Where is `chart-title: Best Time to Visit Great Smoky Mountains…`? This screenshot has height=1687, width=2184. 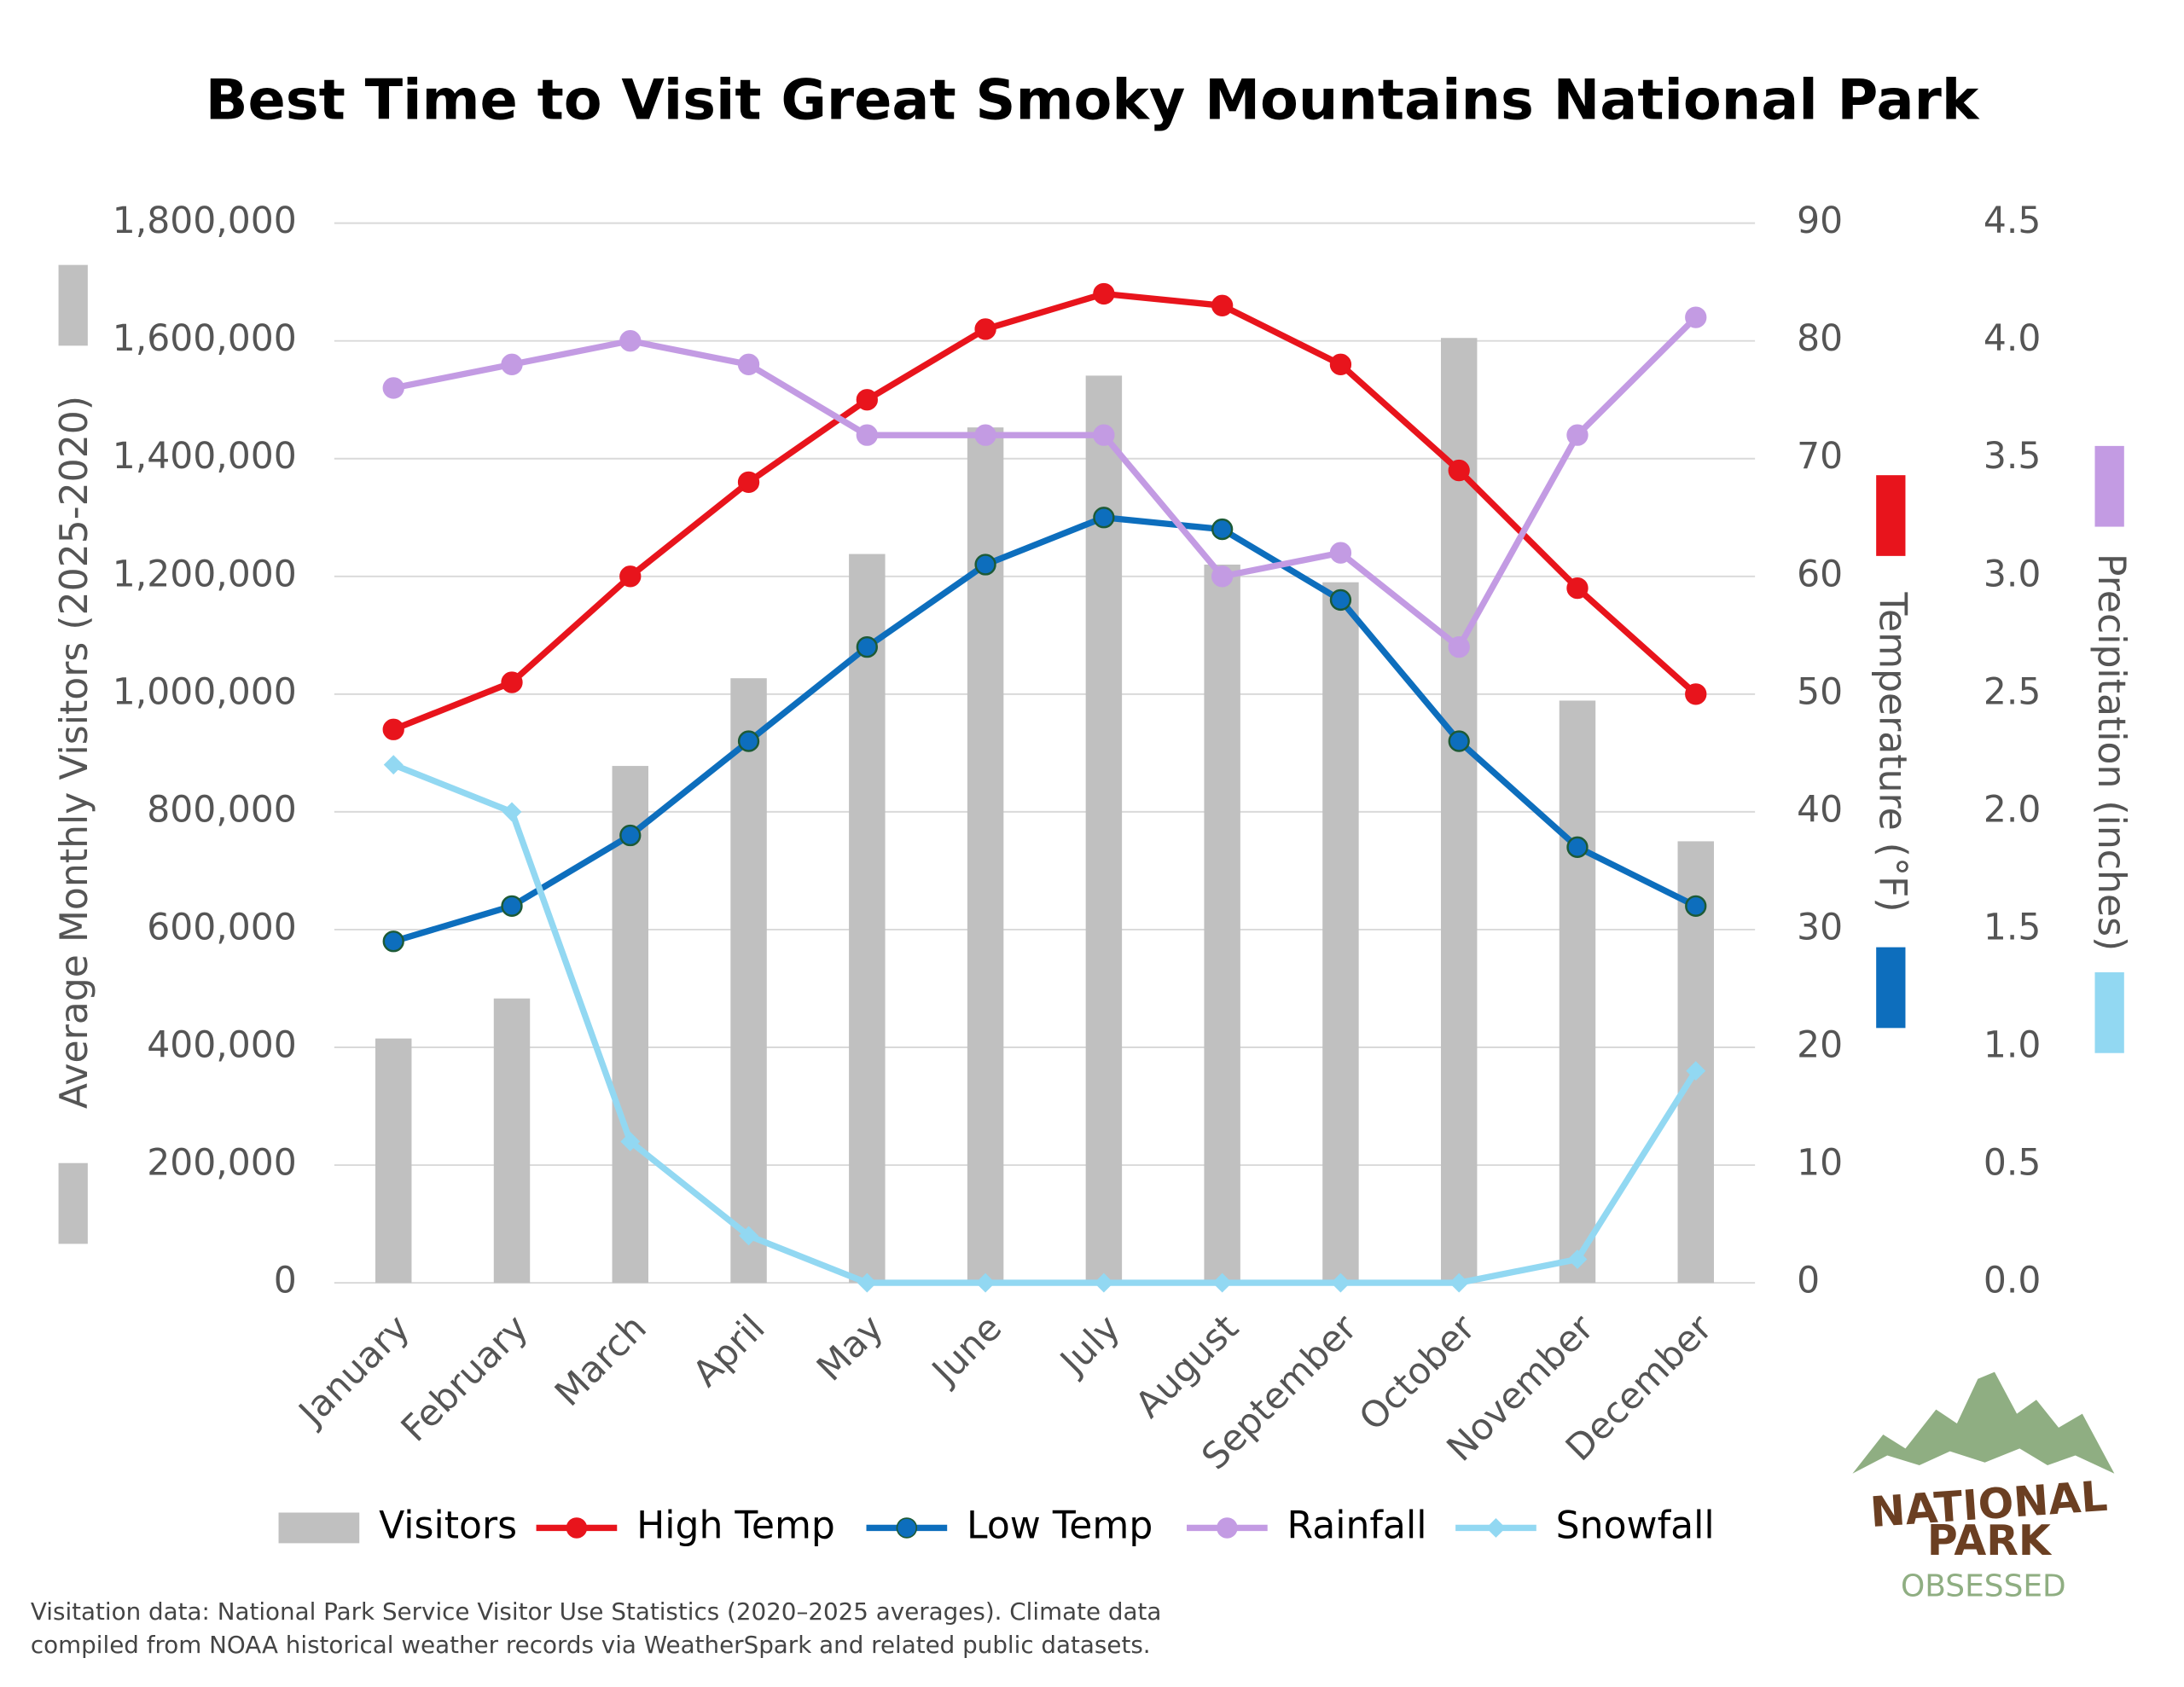
chart-title: Best Time to Visit Great Smoky Mountains… is located at coordinates (1093, 99).